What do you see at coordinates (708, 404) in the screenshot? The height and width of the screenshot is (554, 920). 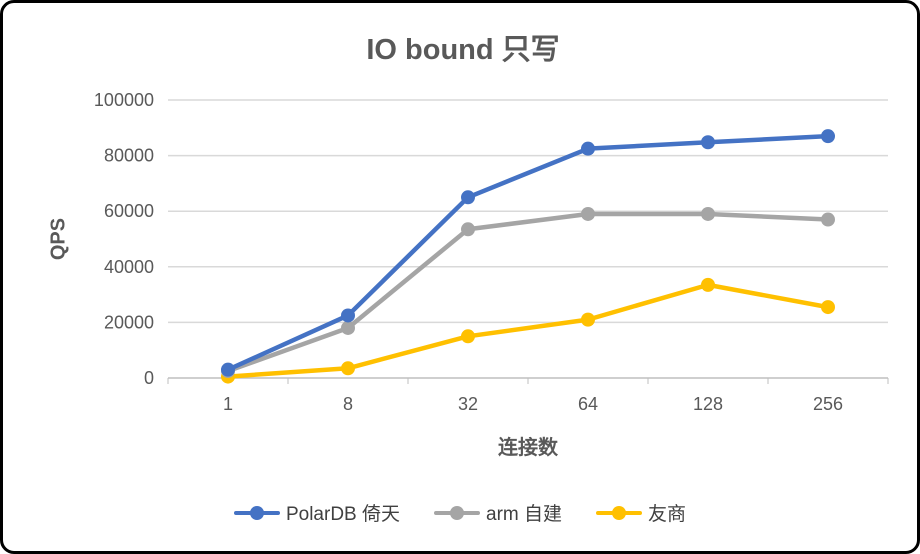 I see `x-tick-label: 128` at bounding box center [708, 404].